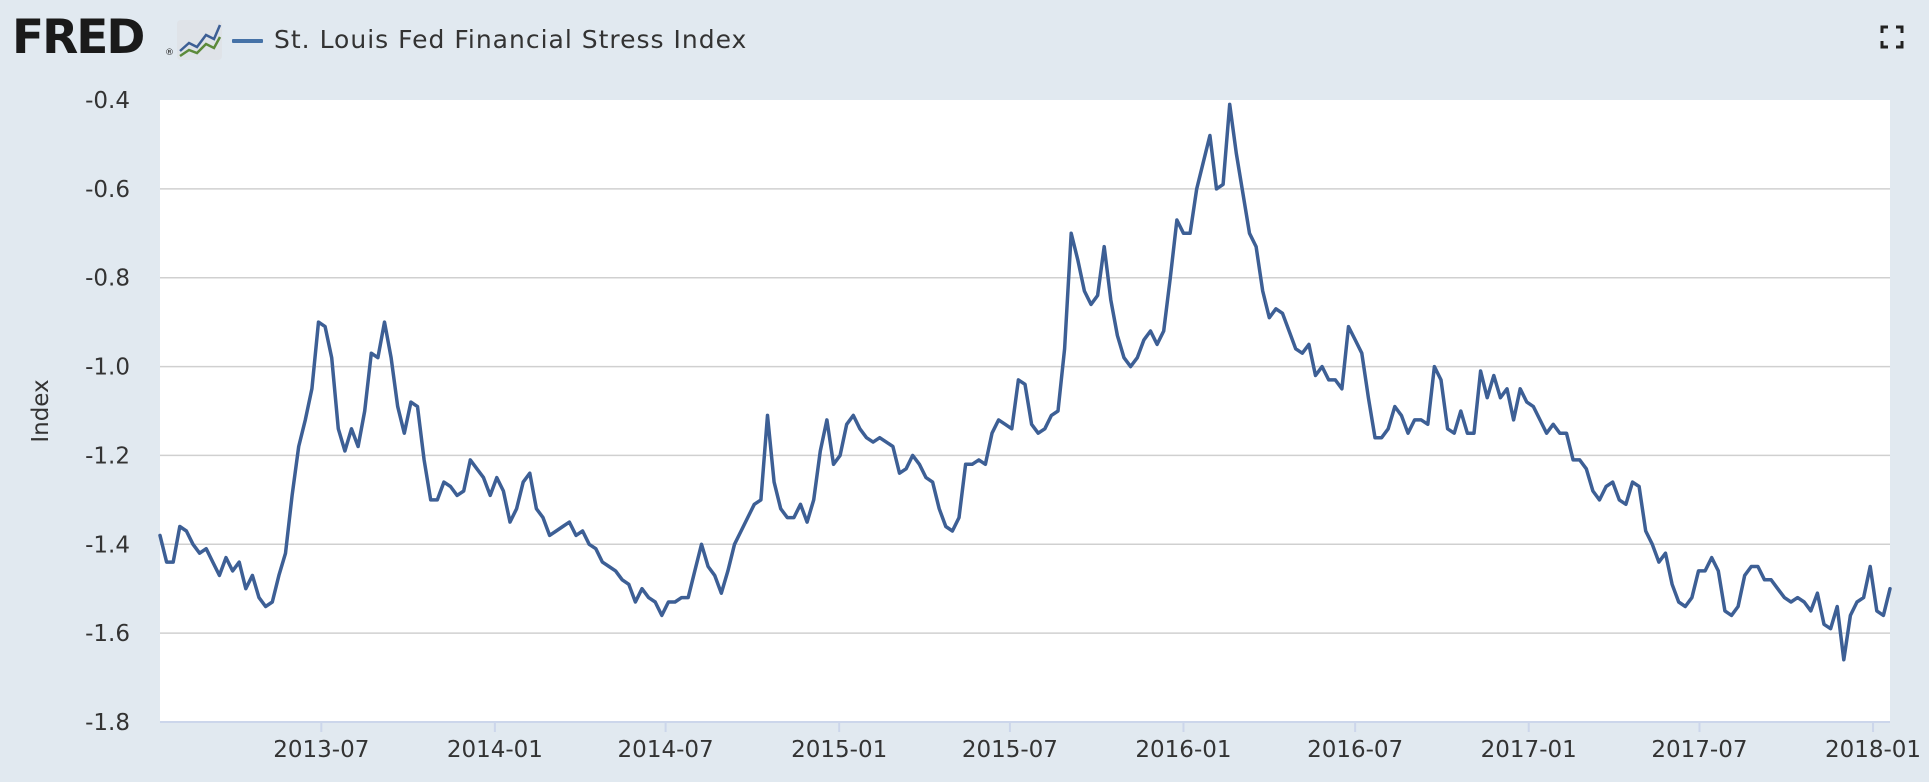  Describe the element at coordinates (107, 101) in the screenshot. I see `y-tick-label: -0.4` at that location.